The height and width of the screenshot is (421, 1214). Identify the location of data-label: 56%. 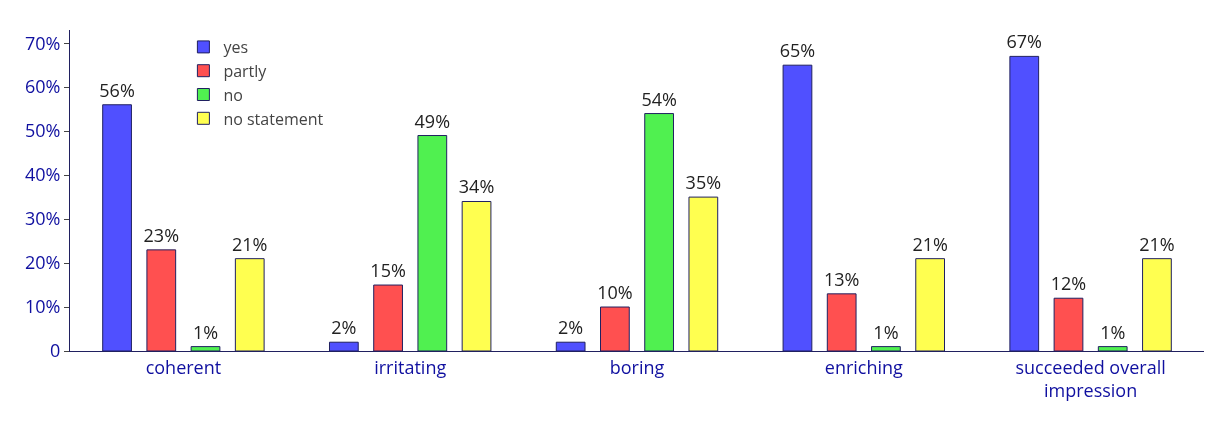
(117, 89).